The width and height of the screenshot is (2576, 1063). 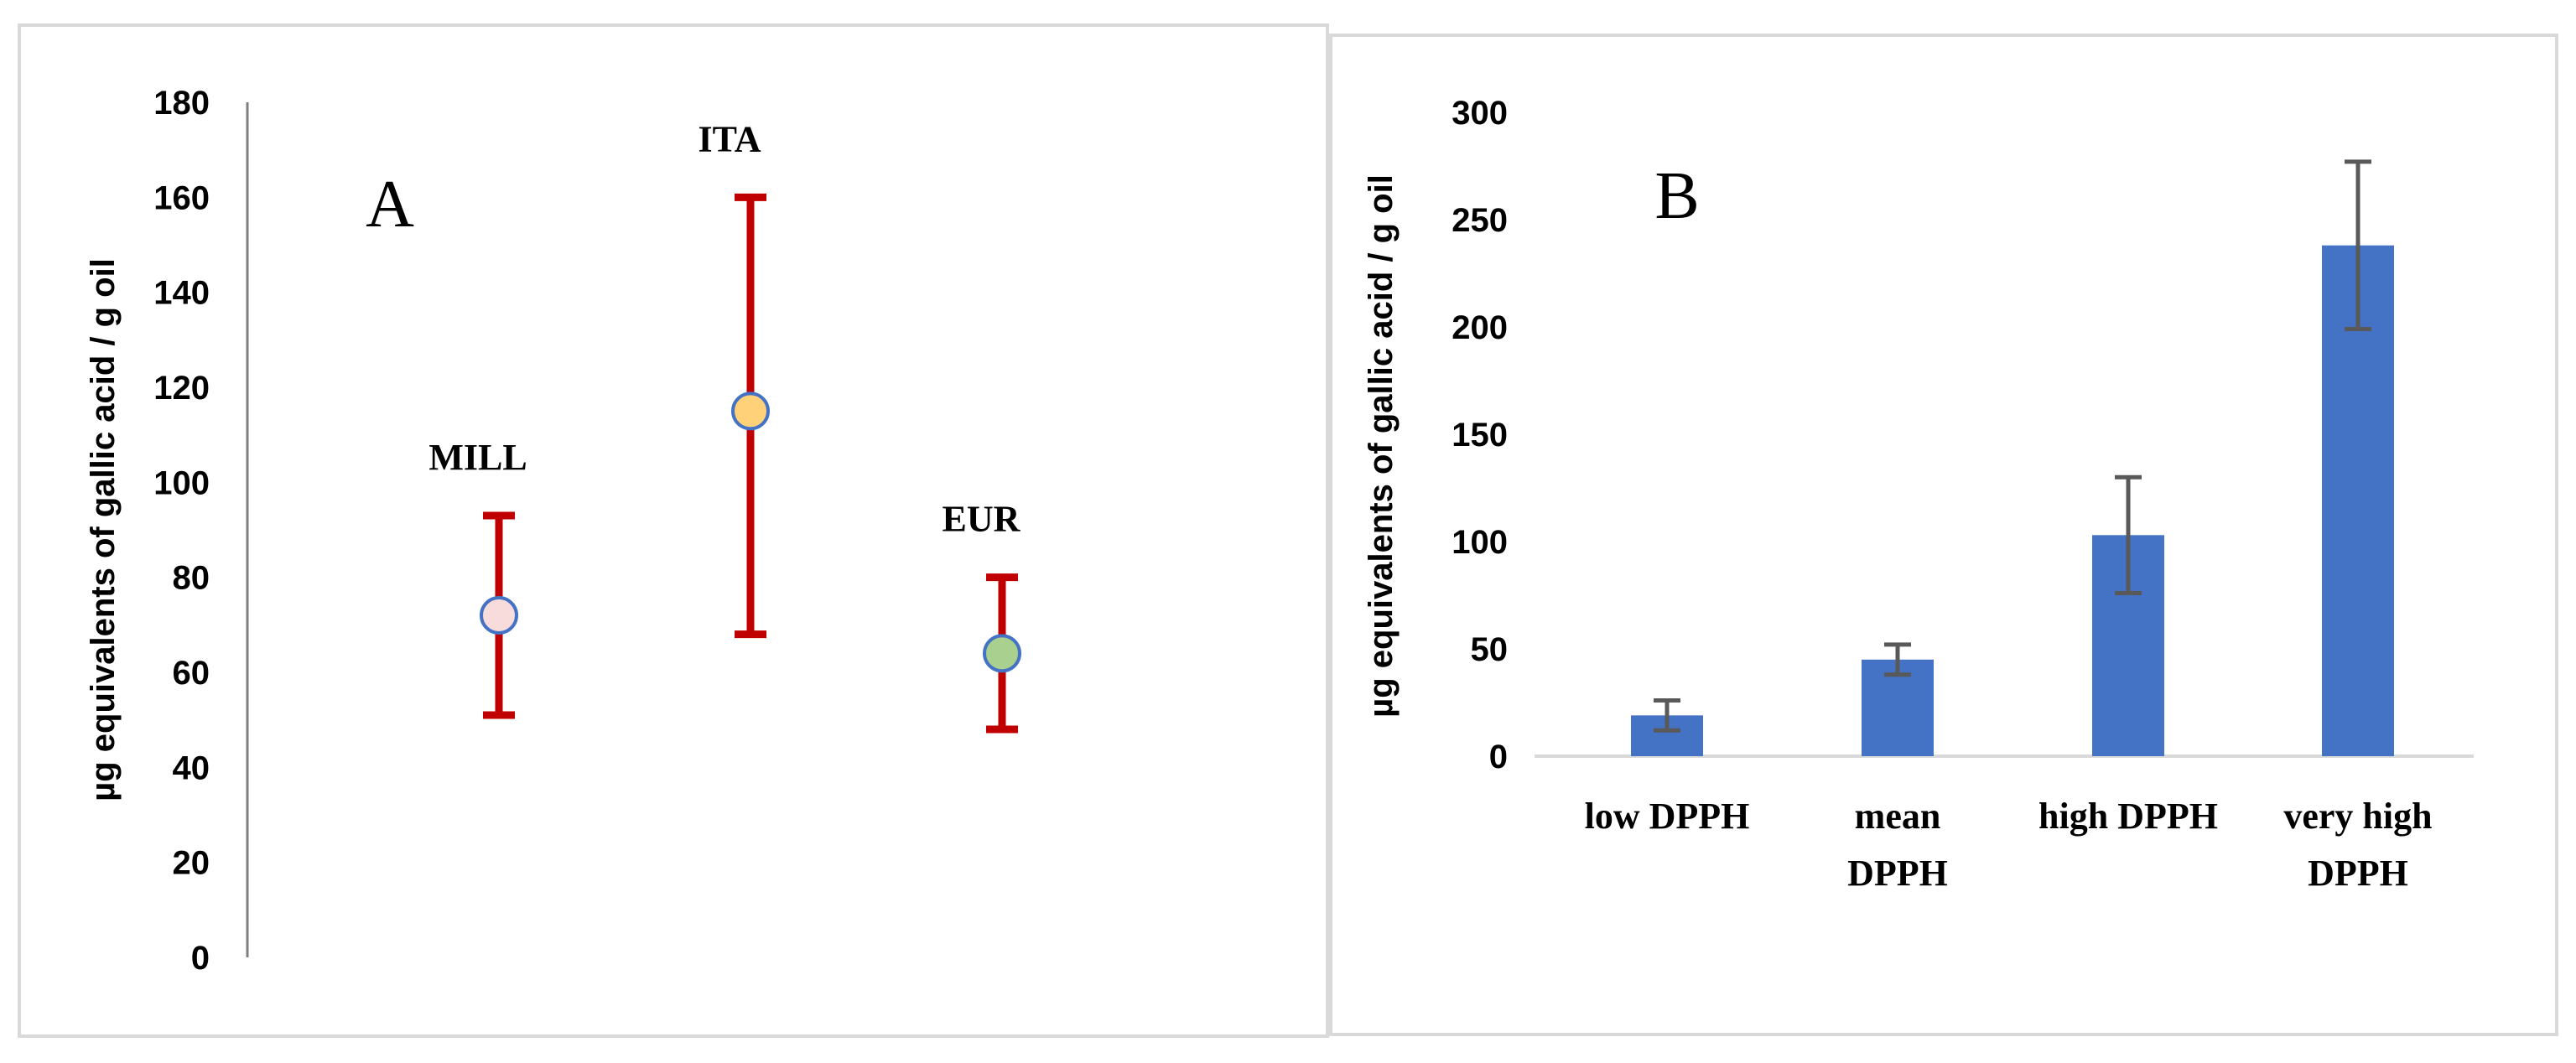 I want to click on chart-b-y-axis-label: µg equivalents of gallic acid / g oil, so click(x=1381, y=446).